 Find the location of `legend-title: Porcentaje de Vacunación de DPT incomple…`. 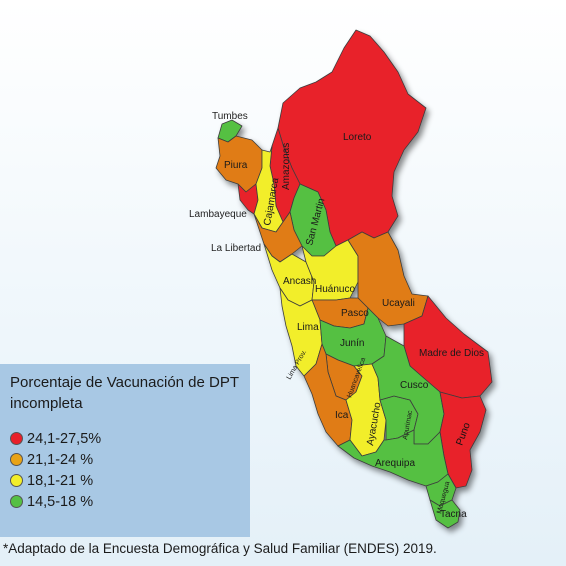

legend-title: Porcentaje de Vacunación de DPT incomple… is located at coordinates (124, 393).